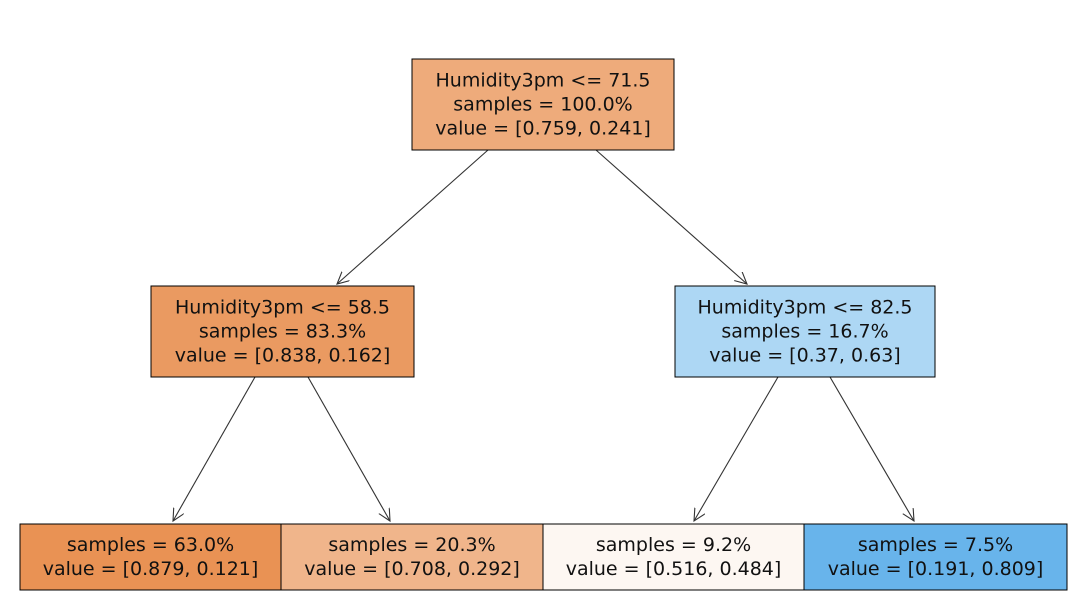 Image resolution: width=1088 pixels, height=606 pixels. What do you see at coordinates (674, 569) in the screenshot?
I see `node-label-line: value = [0.516, 0.484]` at bounding box center [674, 569].